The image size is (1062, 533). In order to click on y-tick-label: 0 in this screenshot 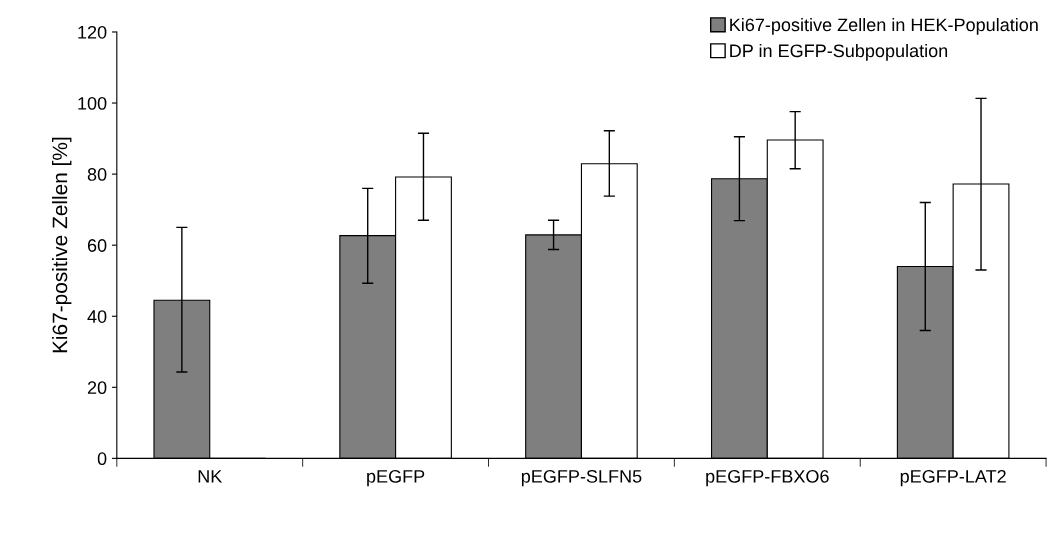, I will do `click(102, 459)`.